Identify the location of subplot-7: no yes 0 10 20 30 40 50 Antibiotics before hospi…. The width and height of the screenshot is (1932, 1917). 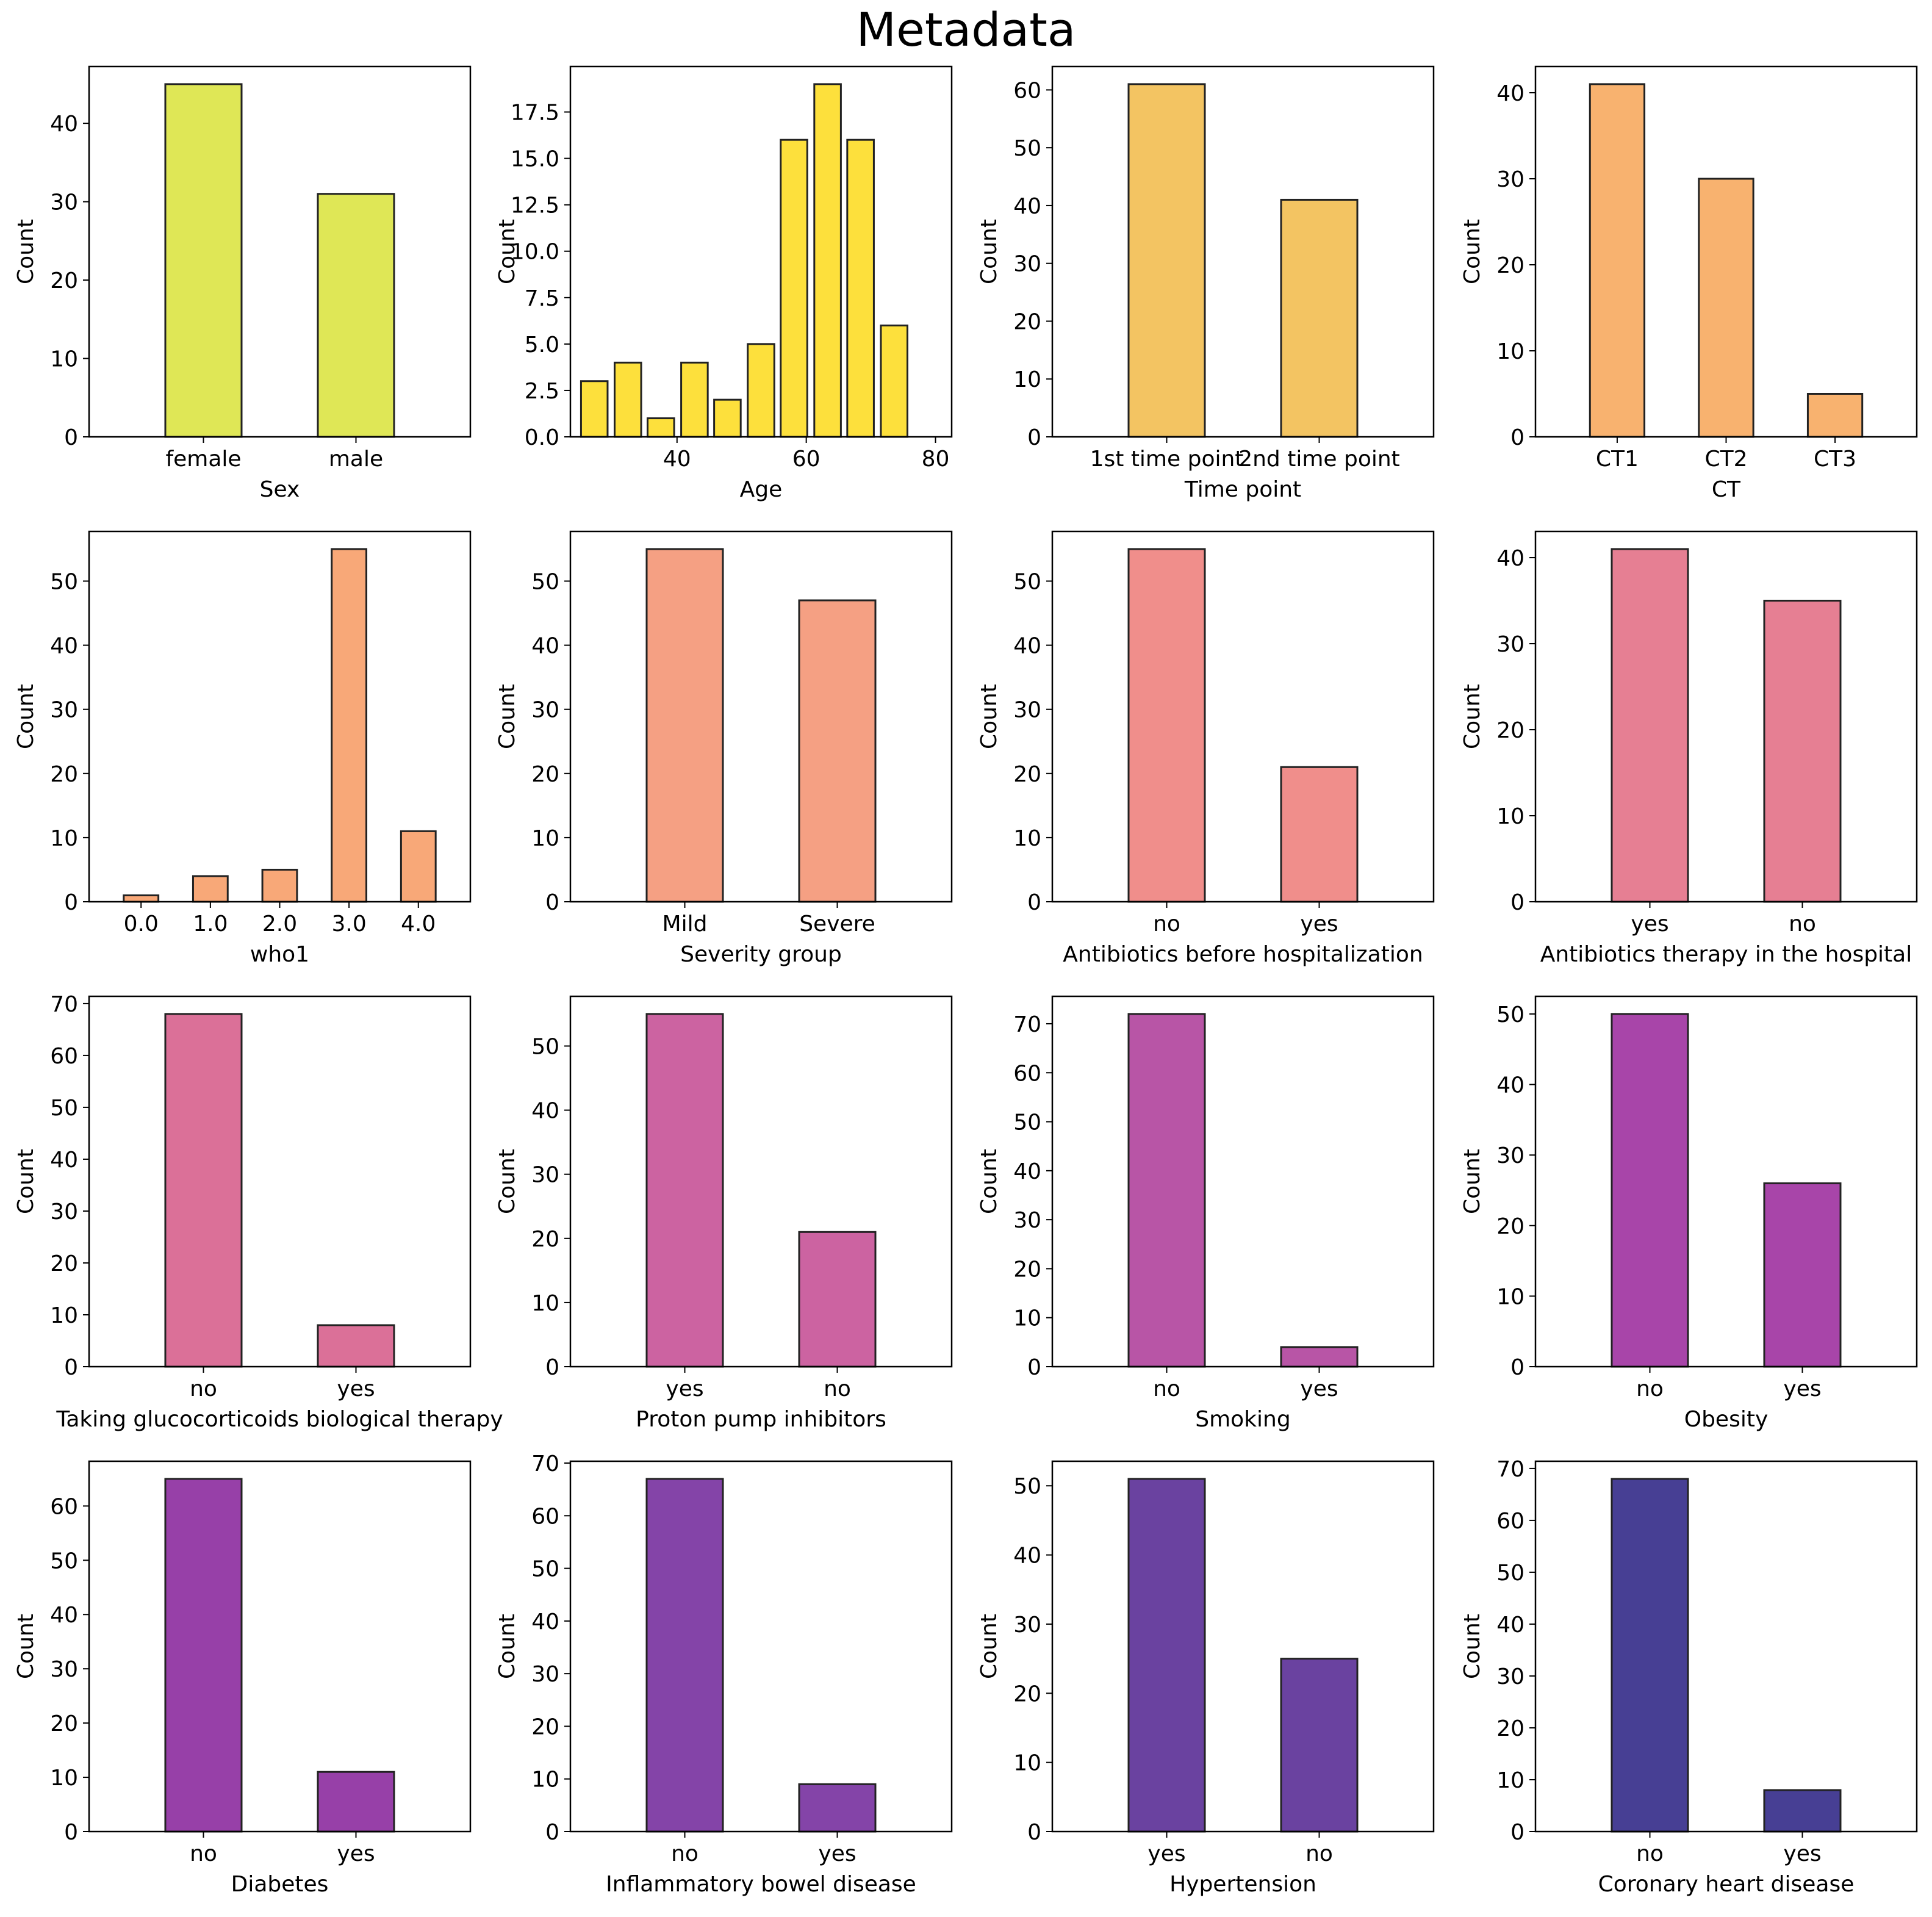
(1206, 748).